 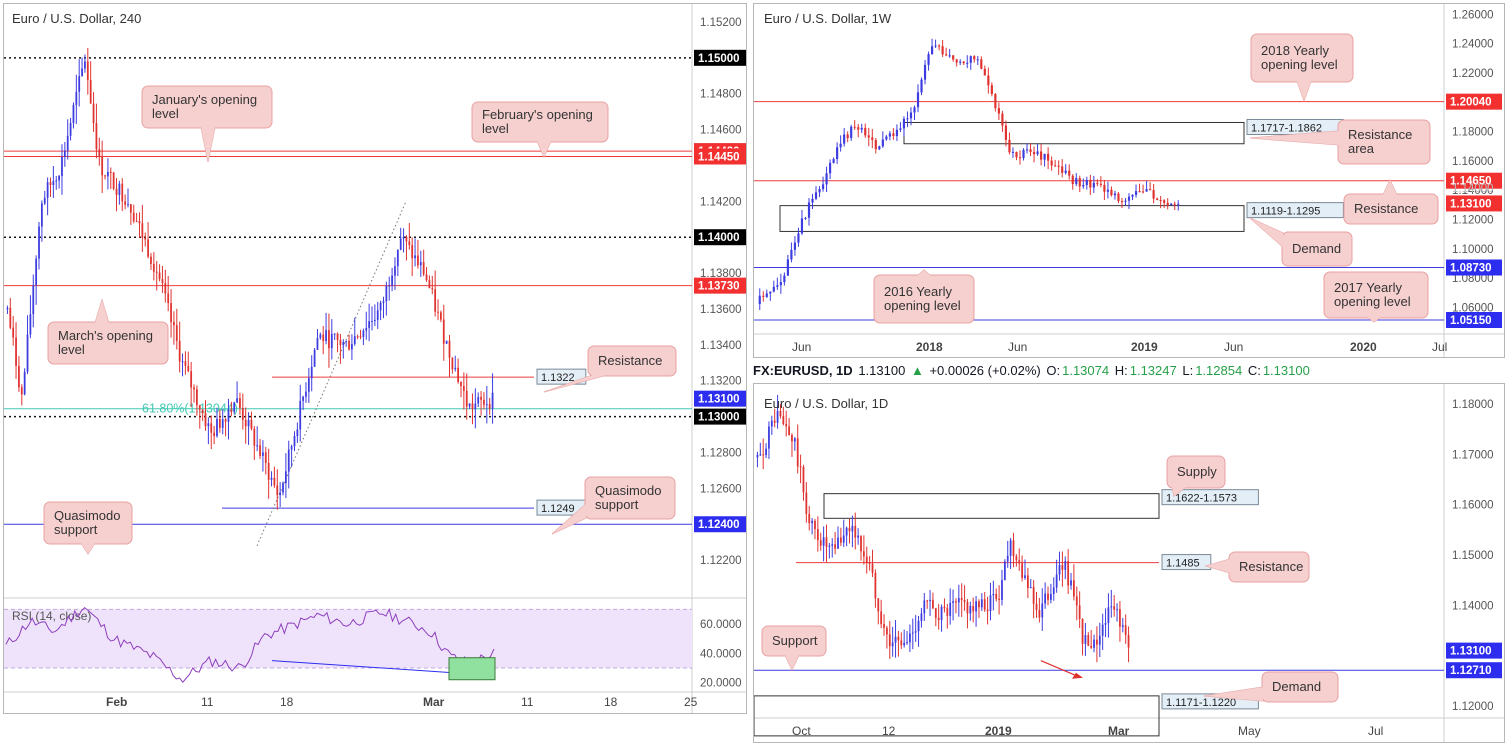 I want to click on daily-chart-title: Euro / U.S. Dollar, 1D, so click(x=826, y=403).